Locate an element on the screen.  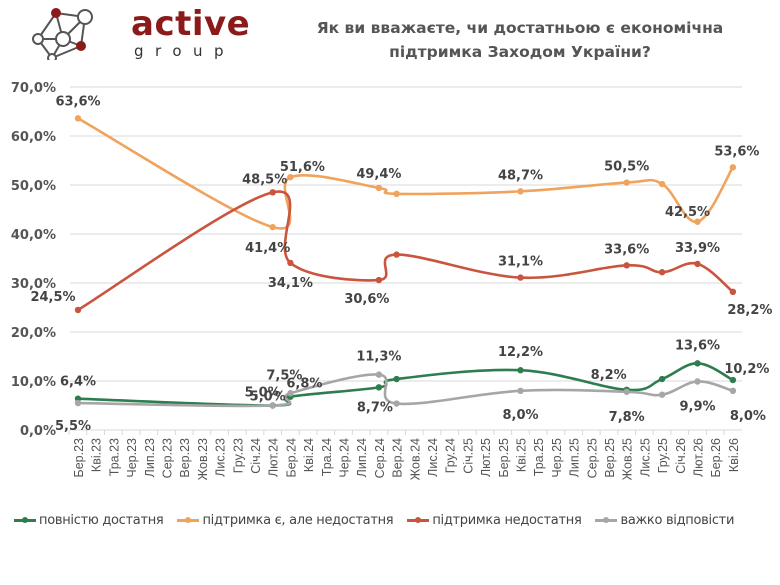
y-tick-label: 30,0% is located at coordinates (33, 284).